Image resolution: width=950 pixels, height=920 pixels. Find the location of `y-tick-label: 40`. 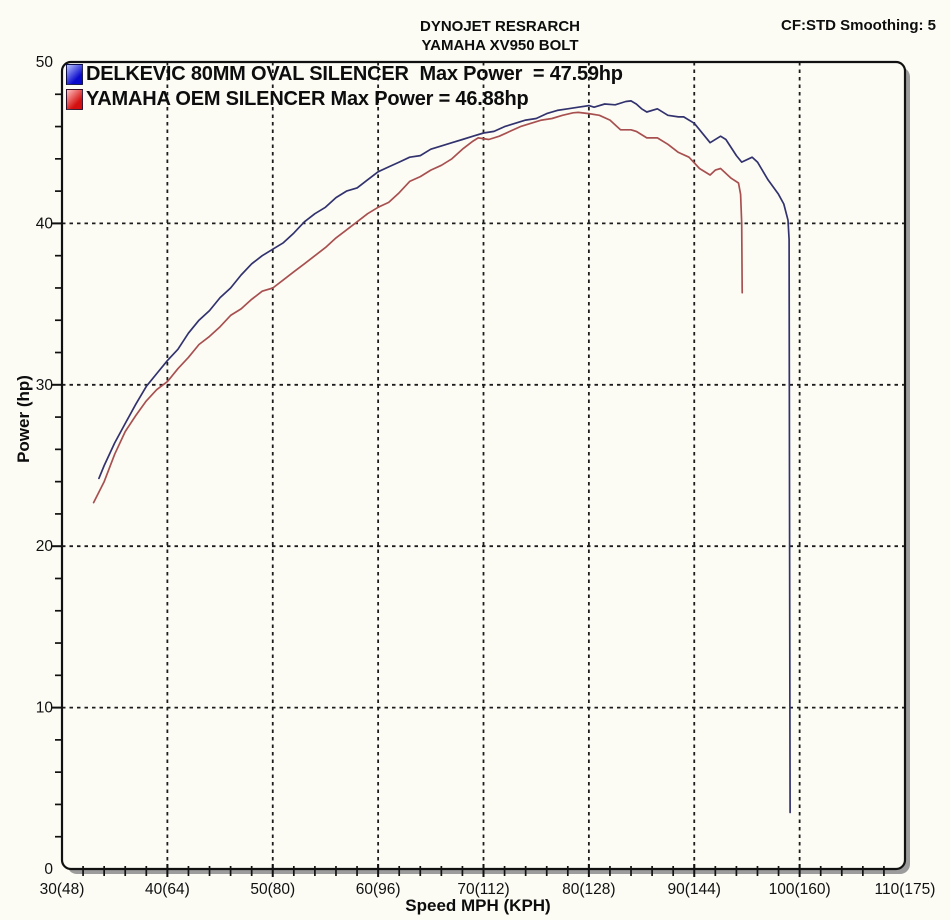

y-tick-label: 40 is located at coordinates (45, 223).